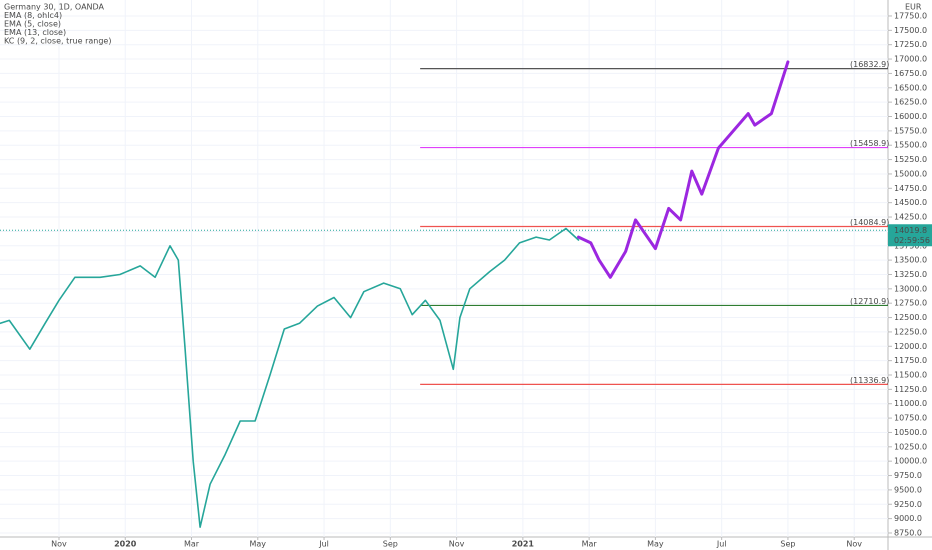  I want to click on y-tick-label: 14500.0, so click(910, 202).